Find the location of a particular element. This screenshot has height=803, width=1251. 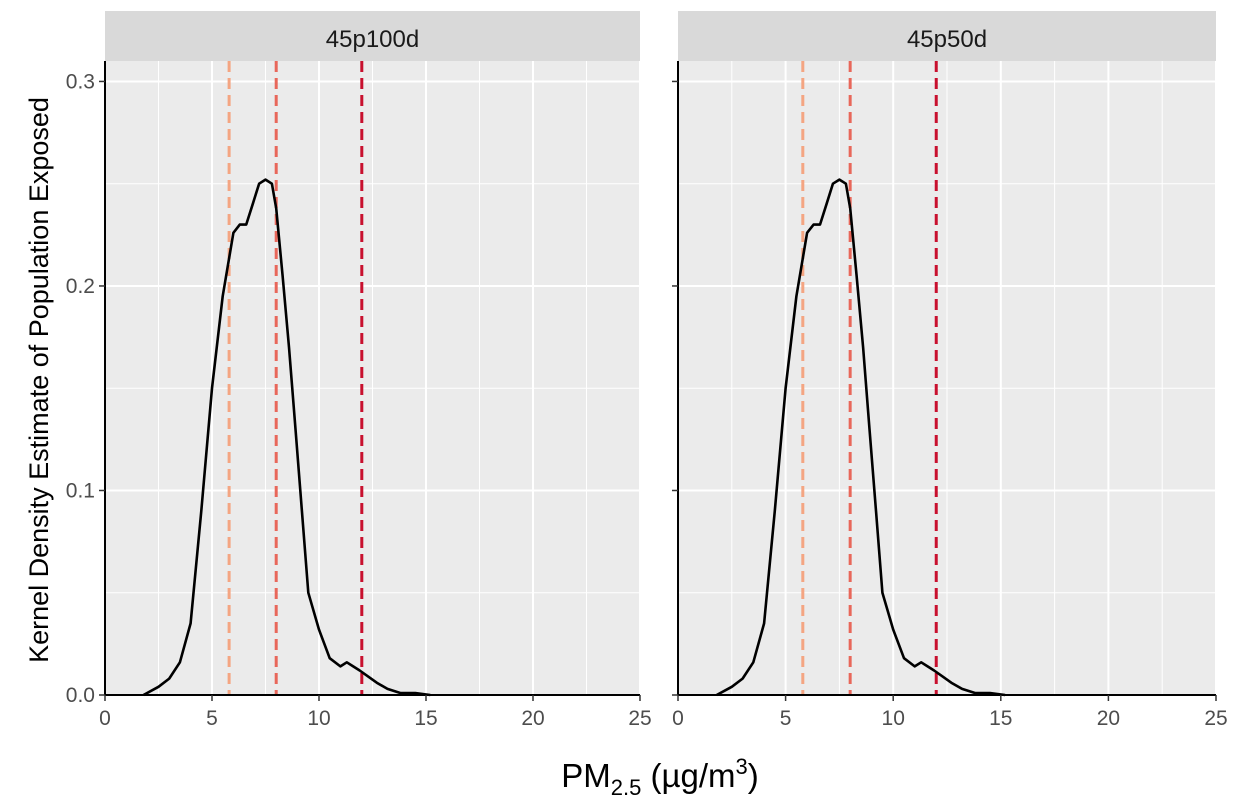

x-axis-title-main: PM is located at coordinates (586, 775).